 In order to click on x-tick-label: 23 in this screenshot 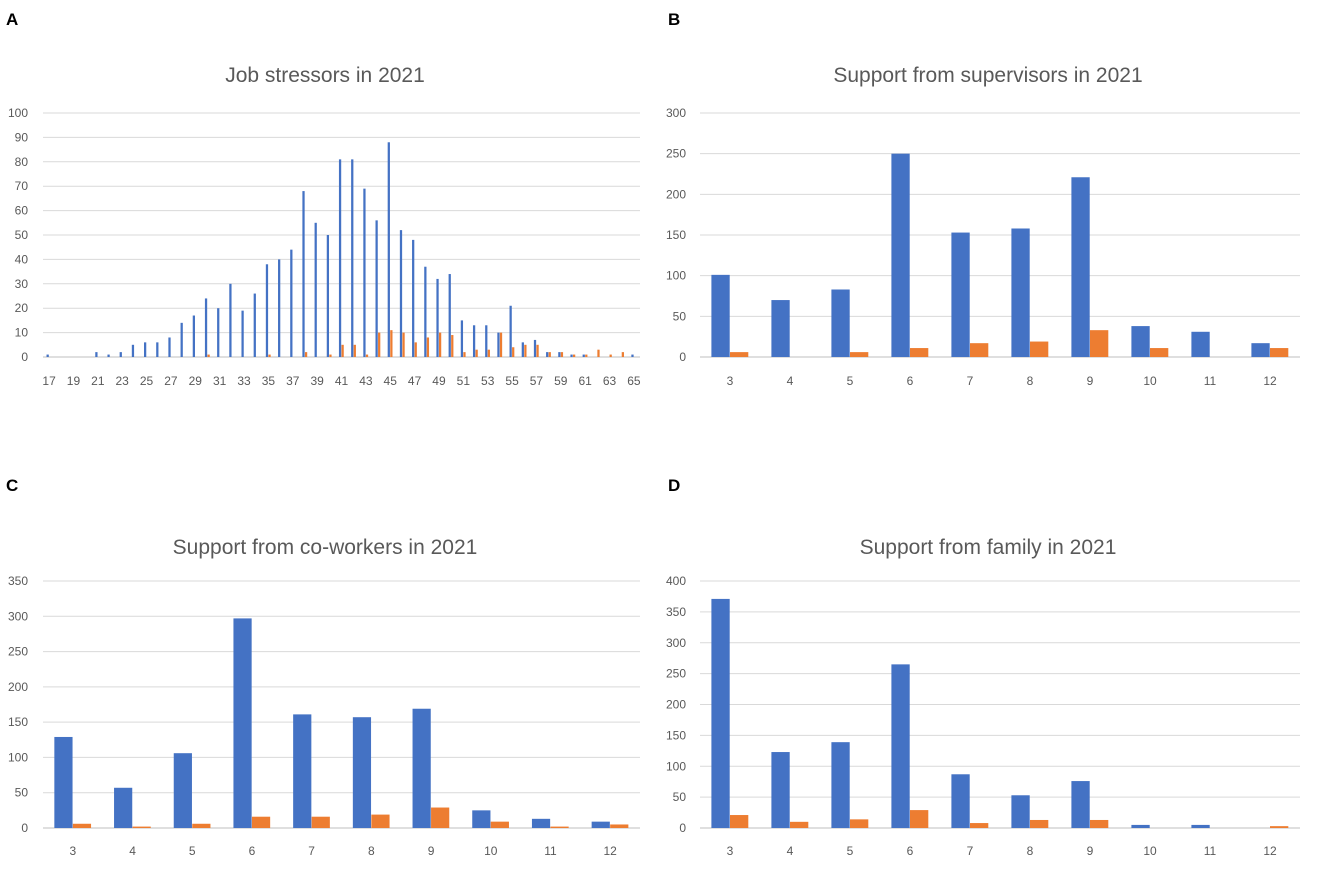, I will do `click(123, 381)`.